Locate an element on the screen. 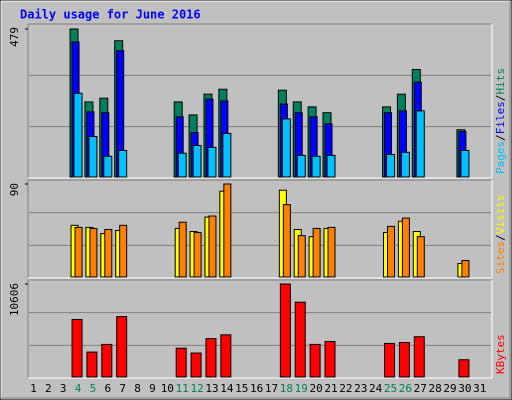  y-max-label: 10606 is located at coordinates (14, 299).